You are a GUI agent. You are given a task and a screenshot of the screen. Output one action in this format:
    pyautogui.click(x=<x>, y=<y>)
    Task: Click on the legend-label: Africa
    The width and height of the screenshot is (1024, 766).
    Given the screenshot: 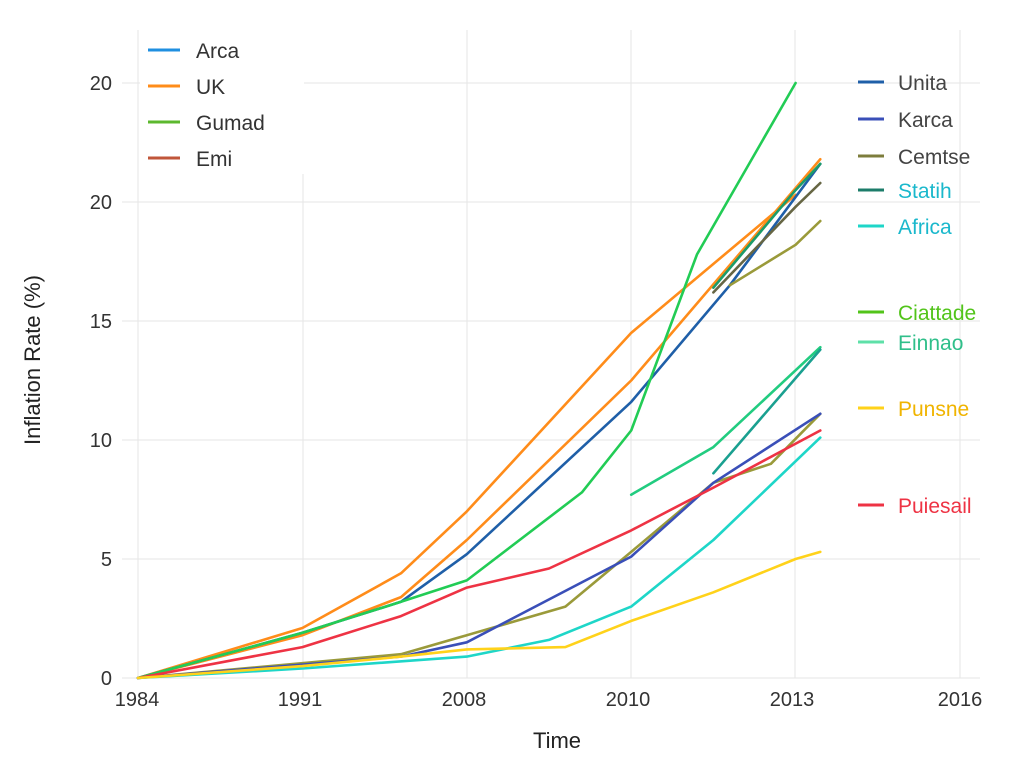 What is the action you would take?
    pyautogui.click(x=925, y=227)
    